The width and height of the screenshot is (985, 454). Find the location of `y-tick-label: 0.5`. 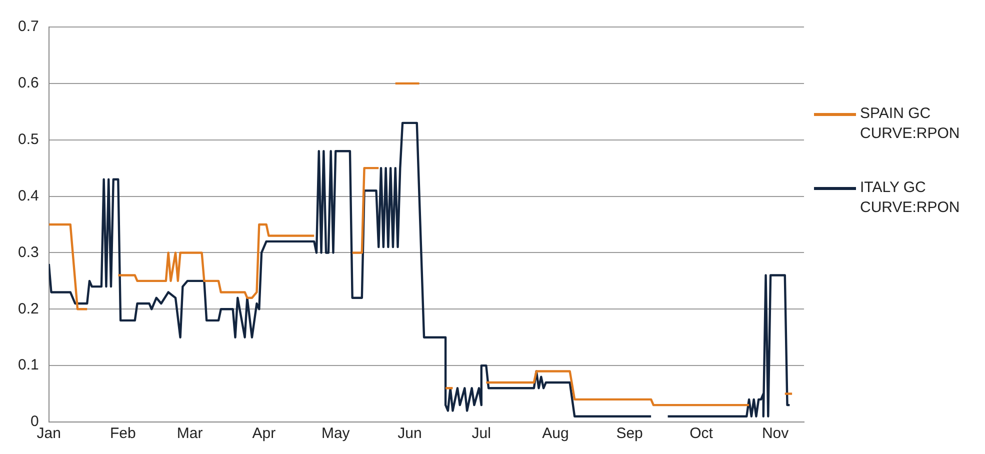

y-tick-label: 0.5 is located at coordinates (28, 139).